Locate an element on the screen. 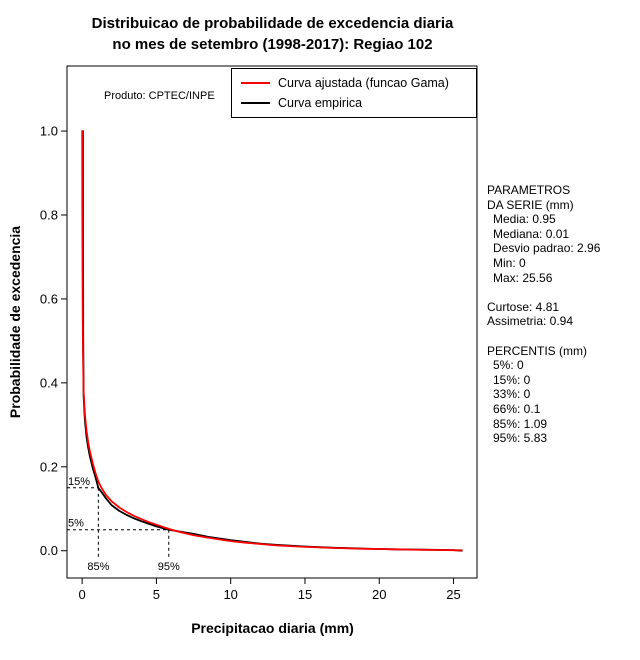  guide-prob-label: 5% is located at coordinates (76, 524).